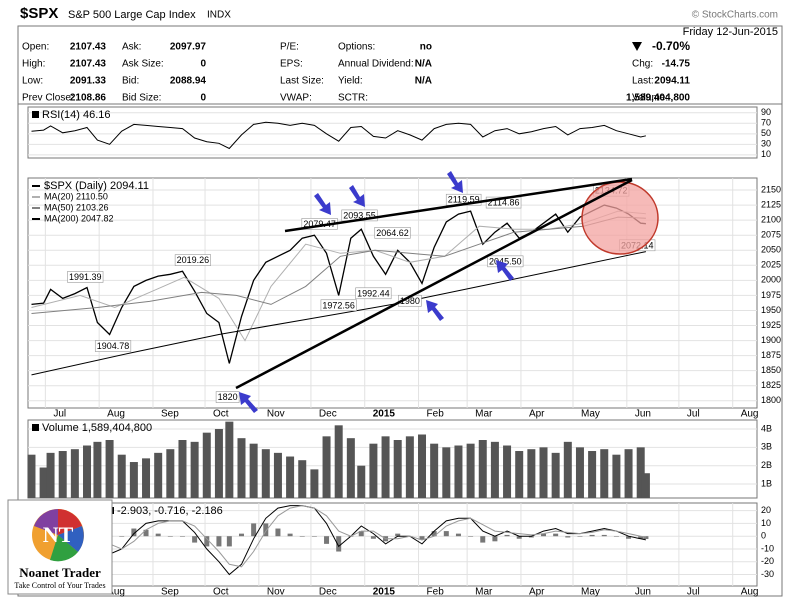 The image size is (800, 601). What do you see at coordinates (590, 592) in the screenshot?
I see `x-tick-label: May` at bounding box center [590, 592].